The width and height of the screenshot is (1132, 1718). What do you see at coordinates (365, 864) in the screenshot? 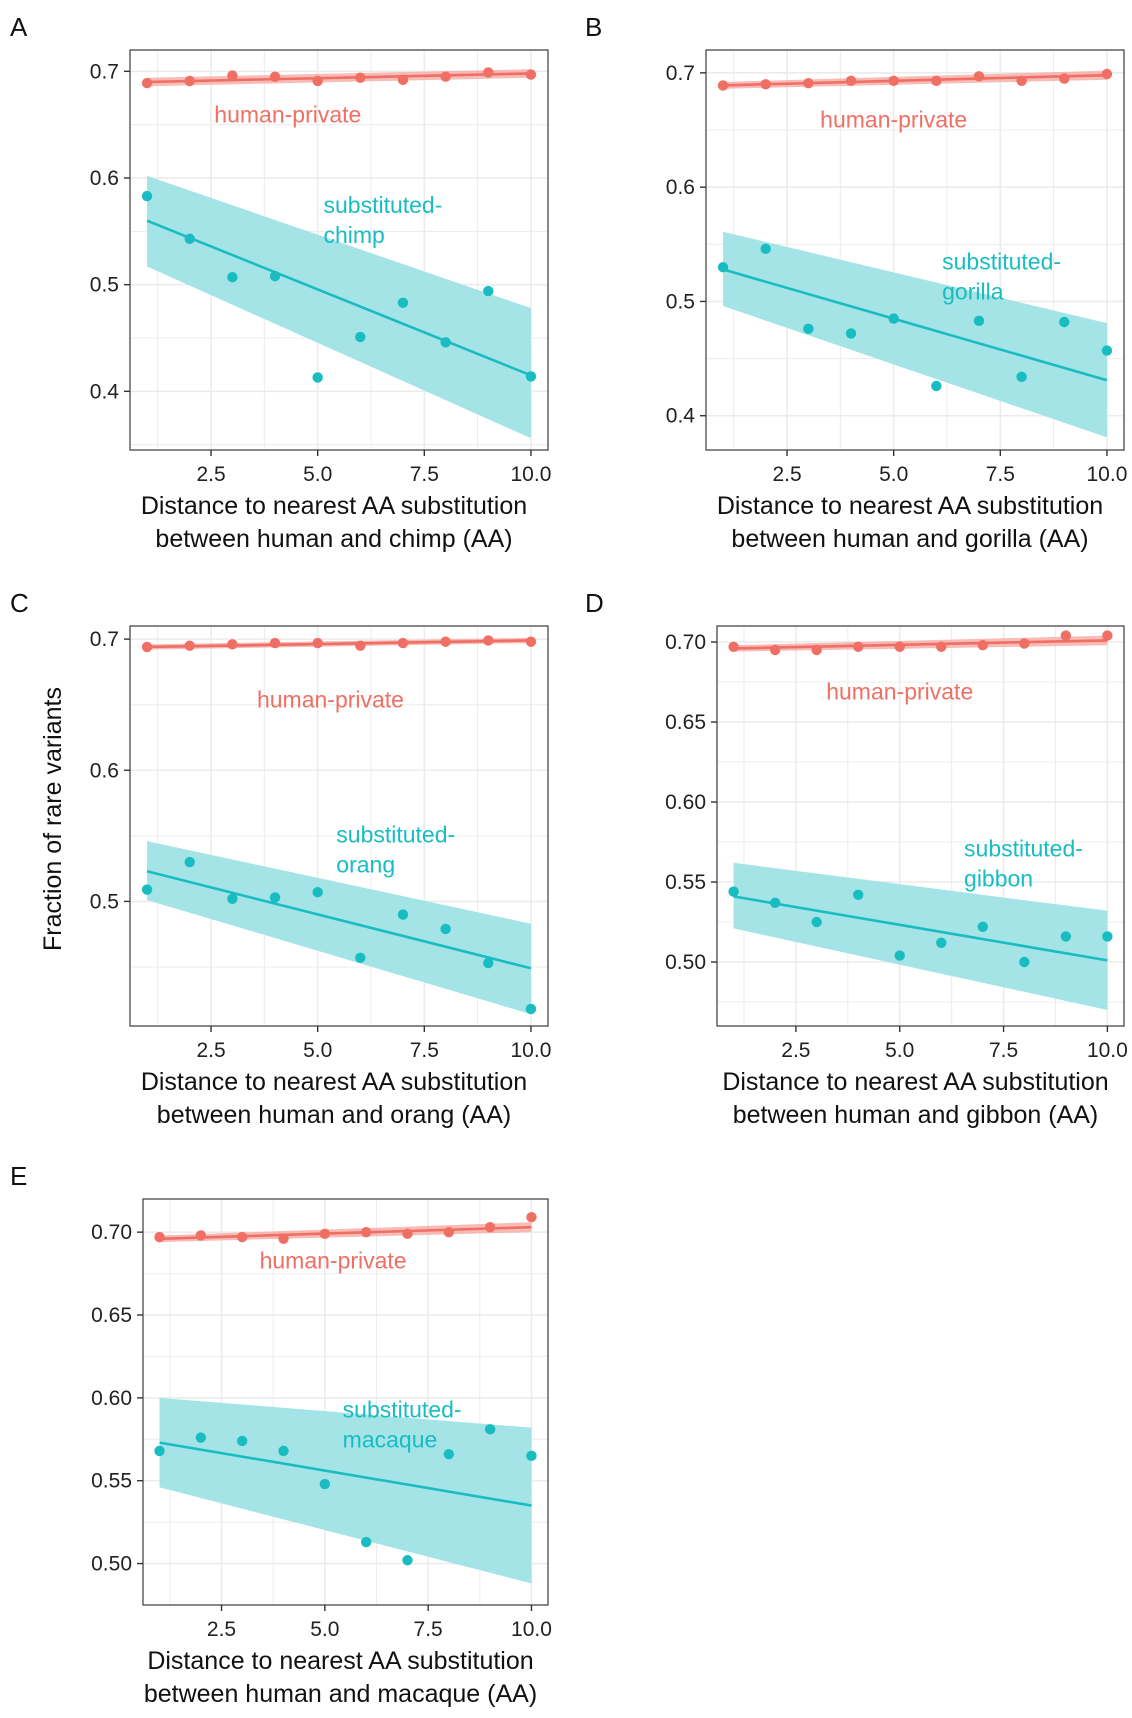
I see `series-label-line: orang` at bounding box center [365, 864].